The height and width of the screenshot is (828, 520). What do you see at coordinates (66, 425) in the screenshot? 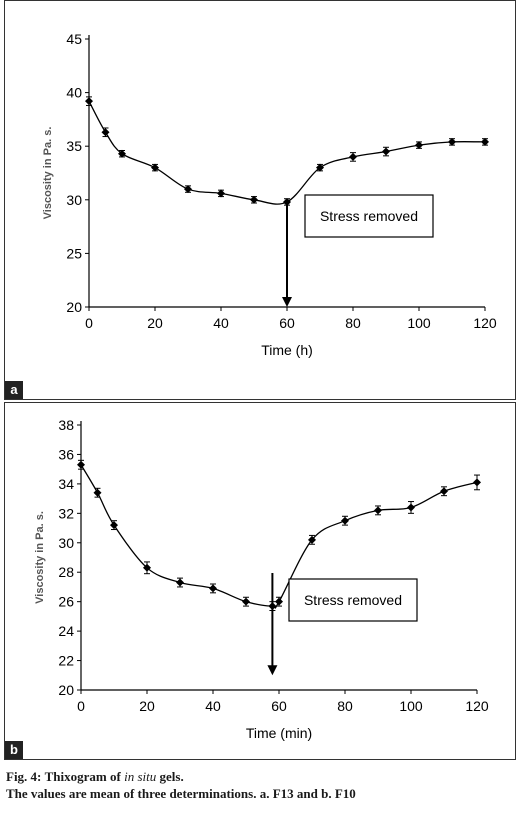
I see `y-tick-label: 38` at bounding box center [66, 425].